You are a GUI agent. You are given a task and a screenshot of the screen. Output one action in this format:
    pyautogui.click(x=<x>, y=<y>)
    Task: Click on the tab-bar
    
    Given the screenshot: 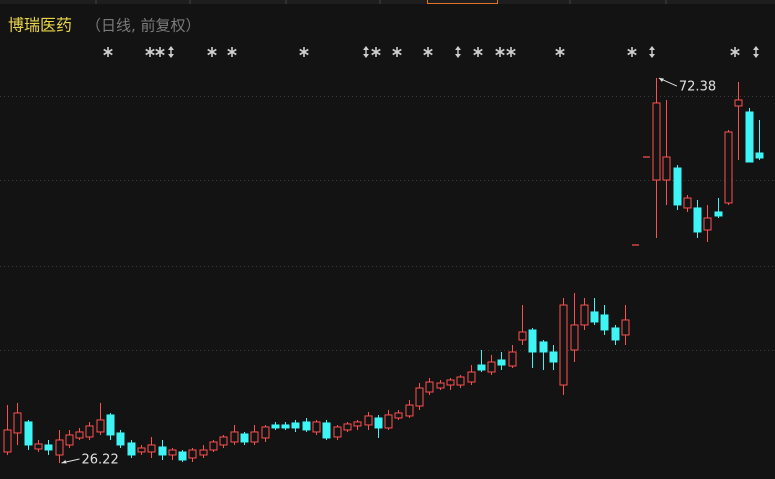 What is the action you would take?
    pyautogui.click(x=387, y=2)
    